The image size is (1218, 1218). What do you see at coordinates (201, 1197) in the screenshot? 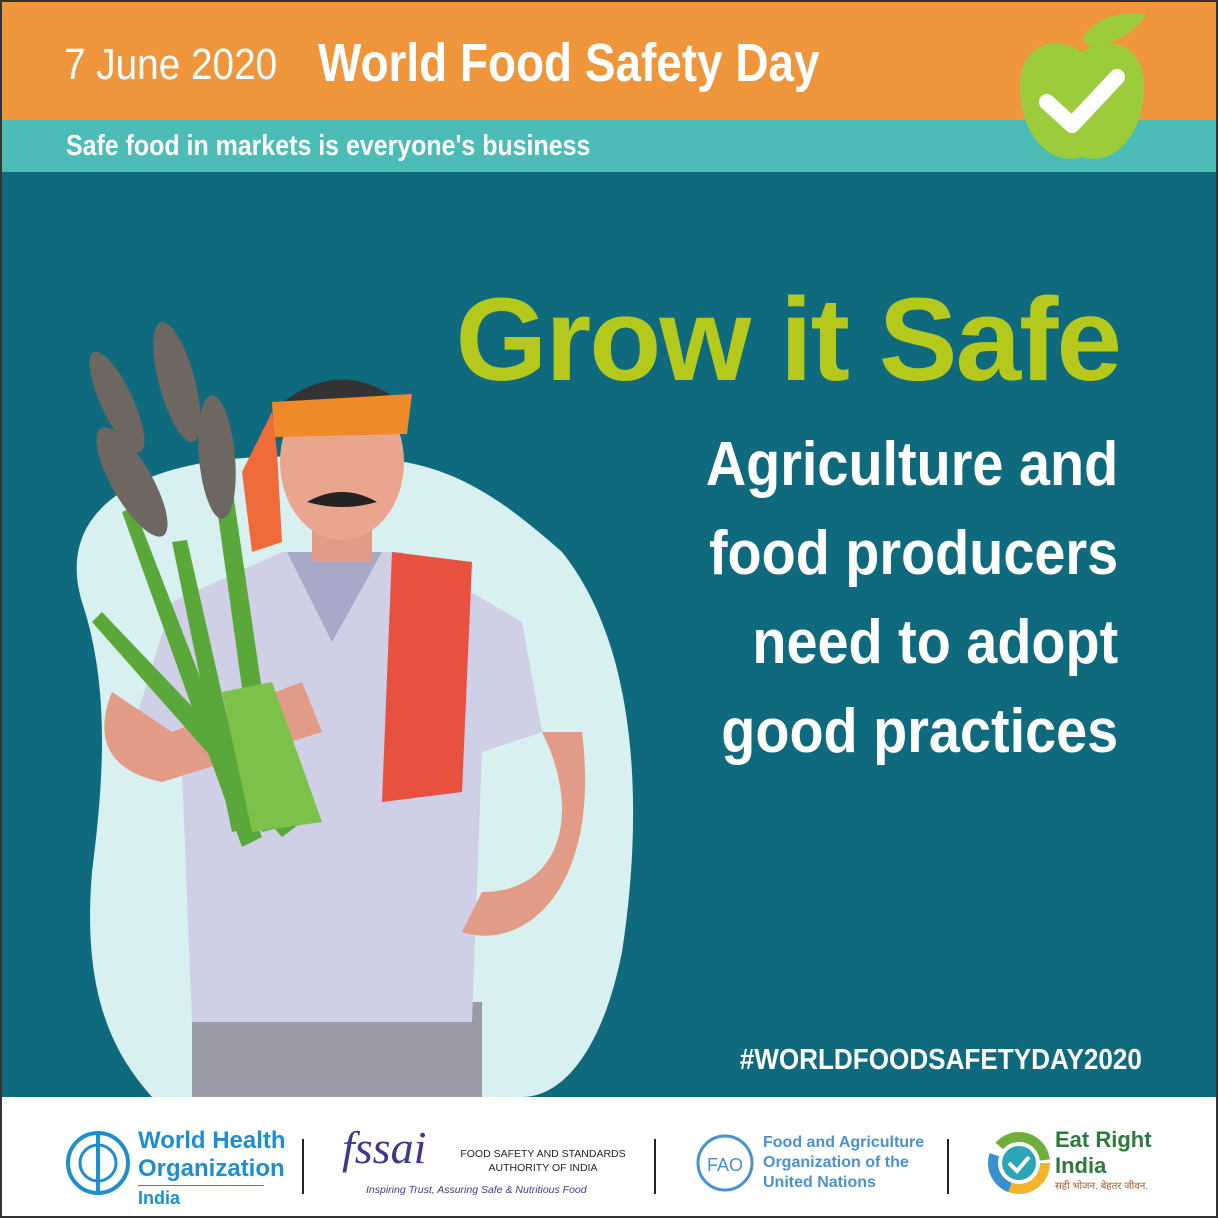
I see `who-country: India` at bounding box center [201, 1197].